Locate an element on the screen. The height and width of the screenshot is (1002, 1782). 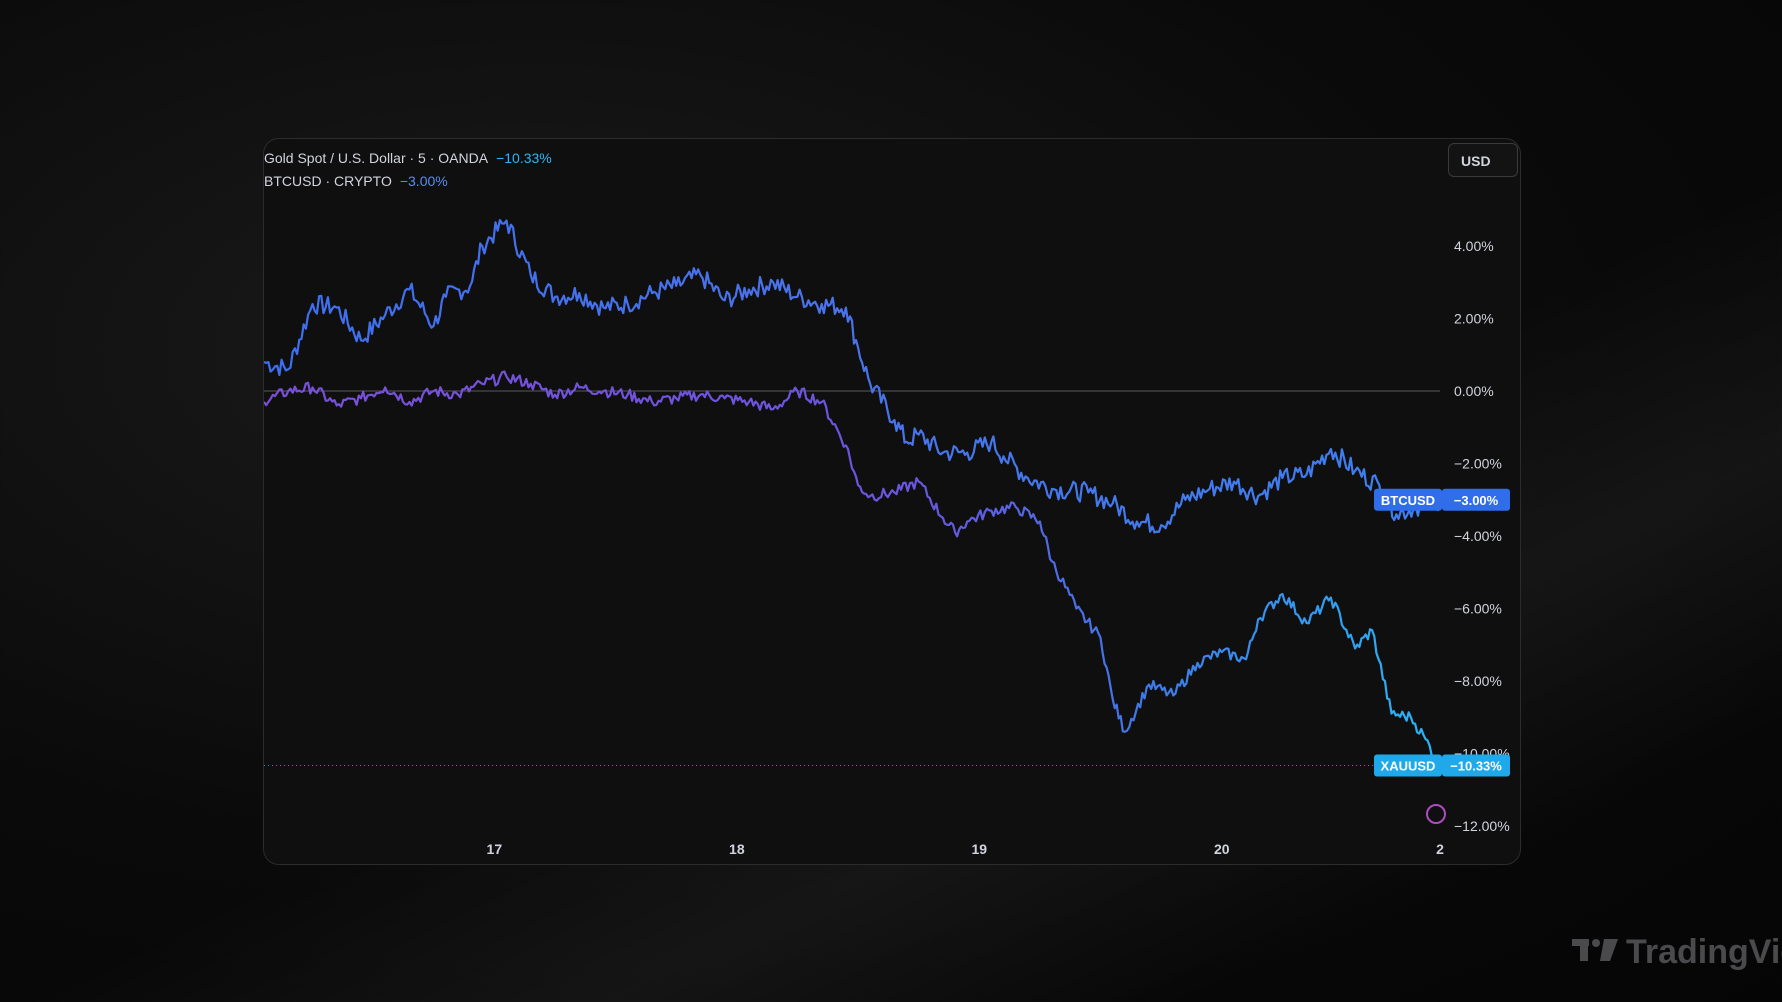
xauusd-value-tag-box is located at coordinates (1476, 765).